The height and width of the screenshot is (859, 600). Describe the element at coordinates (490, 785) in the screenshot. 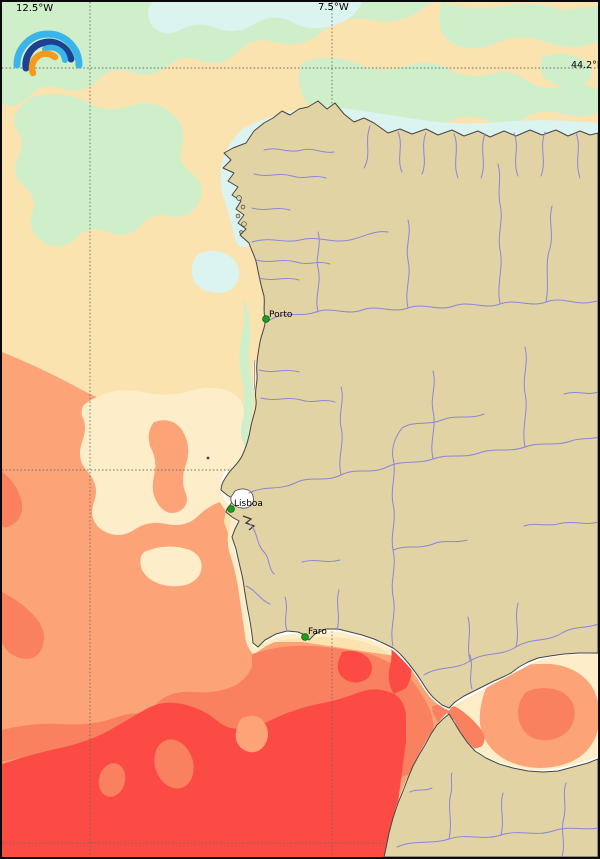

I see `land-north-africa` at that location.